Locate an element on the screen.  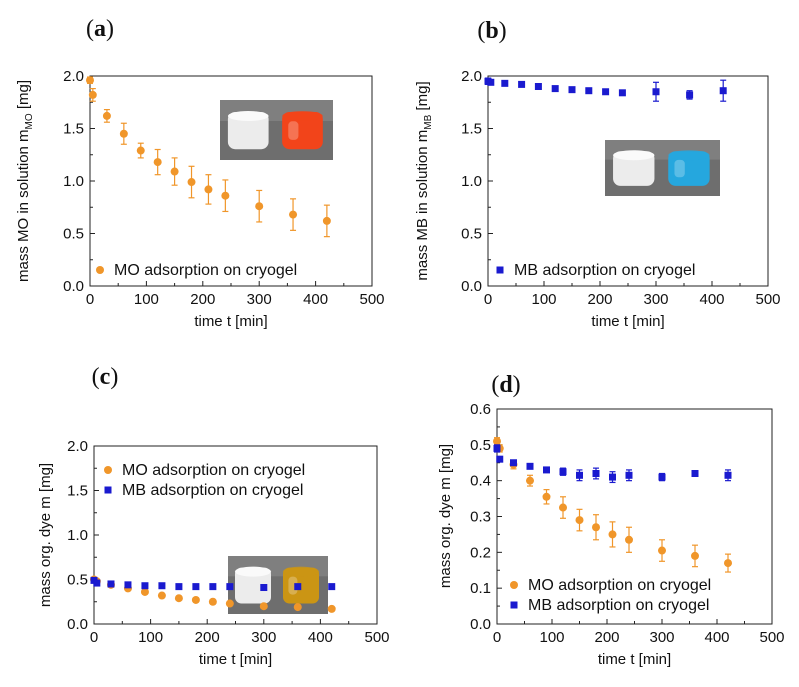
cryogel-photo is located at coordinates (278, 585).